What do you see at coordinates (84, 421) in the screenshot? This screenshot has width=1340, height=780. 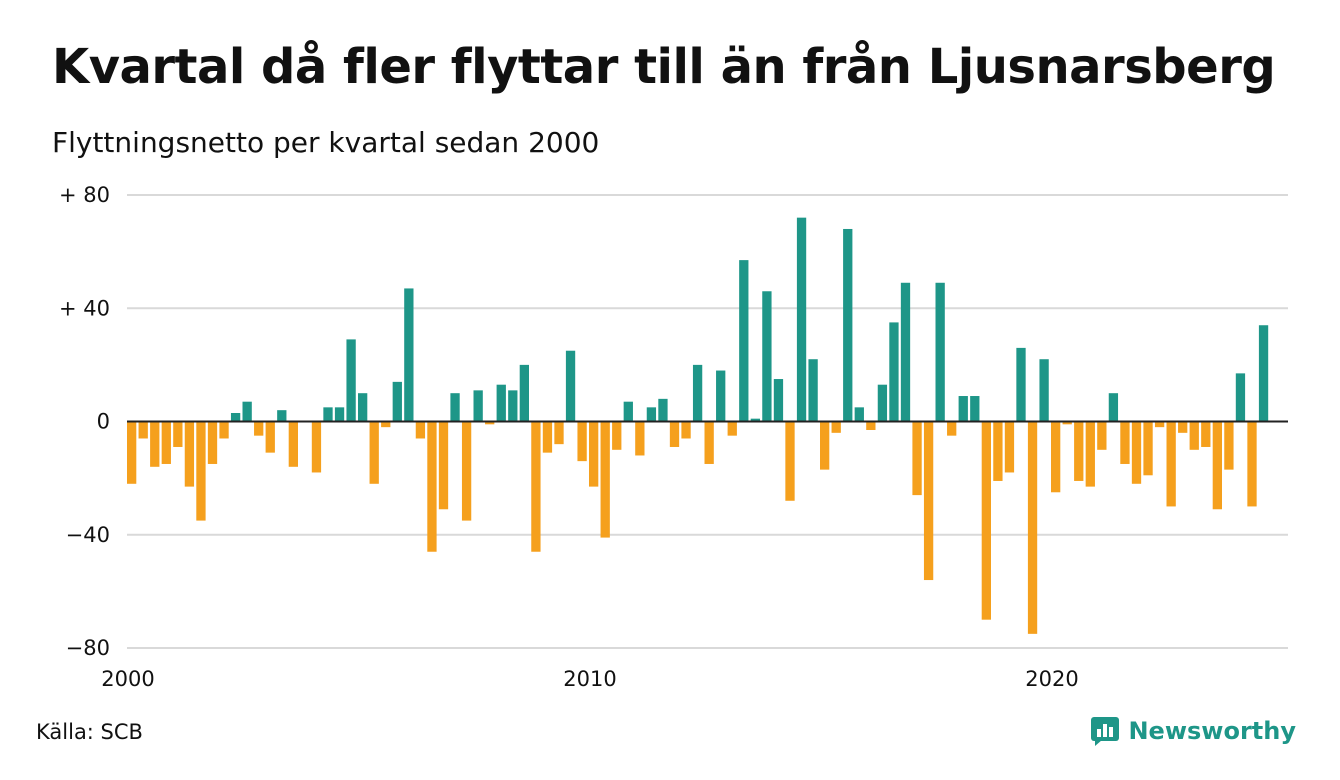 I see `y-axis: + 80 + 40 0 −40 −80` at bounding box center [84, 421].